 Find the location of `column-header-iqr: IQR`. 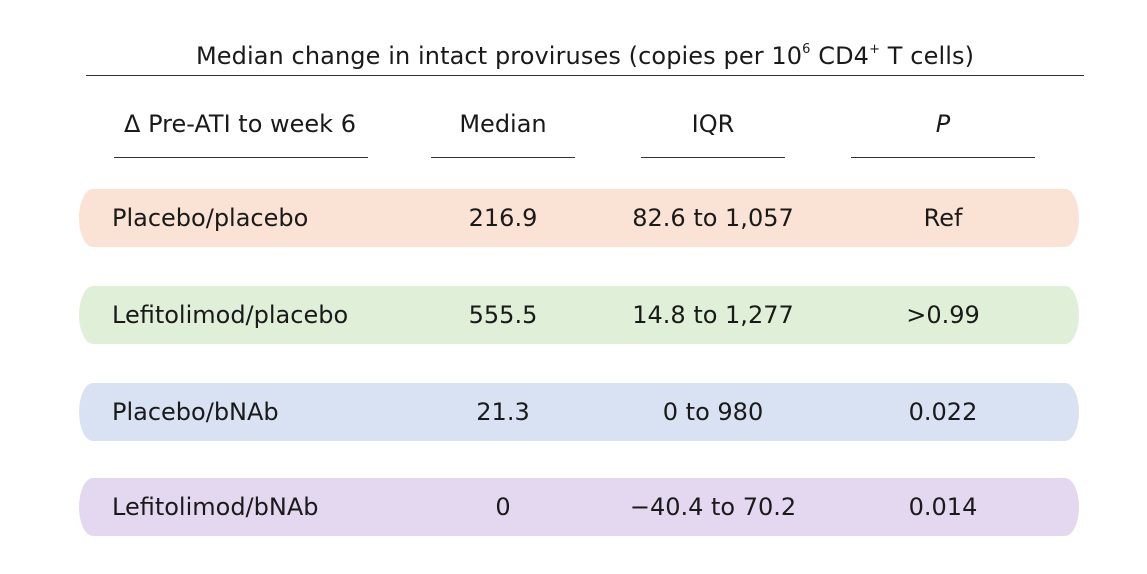

column-header-iqr: IQR is located at coordinates (713, 124).